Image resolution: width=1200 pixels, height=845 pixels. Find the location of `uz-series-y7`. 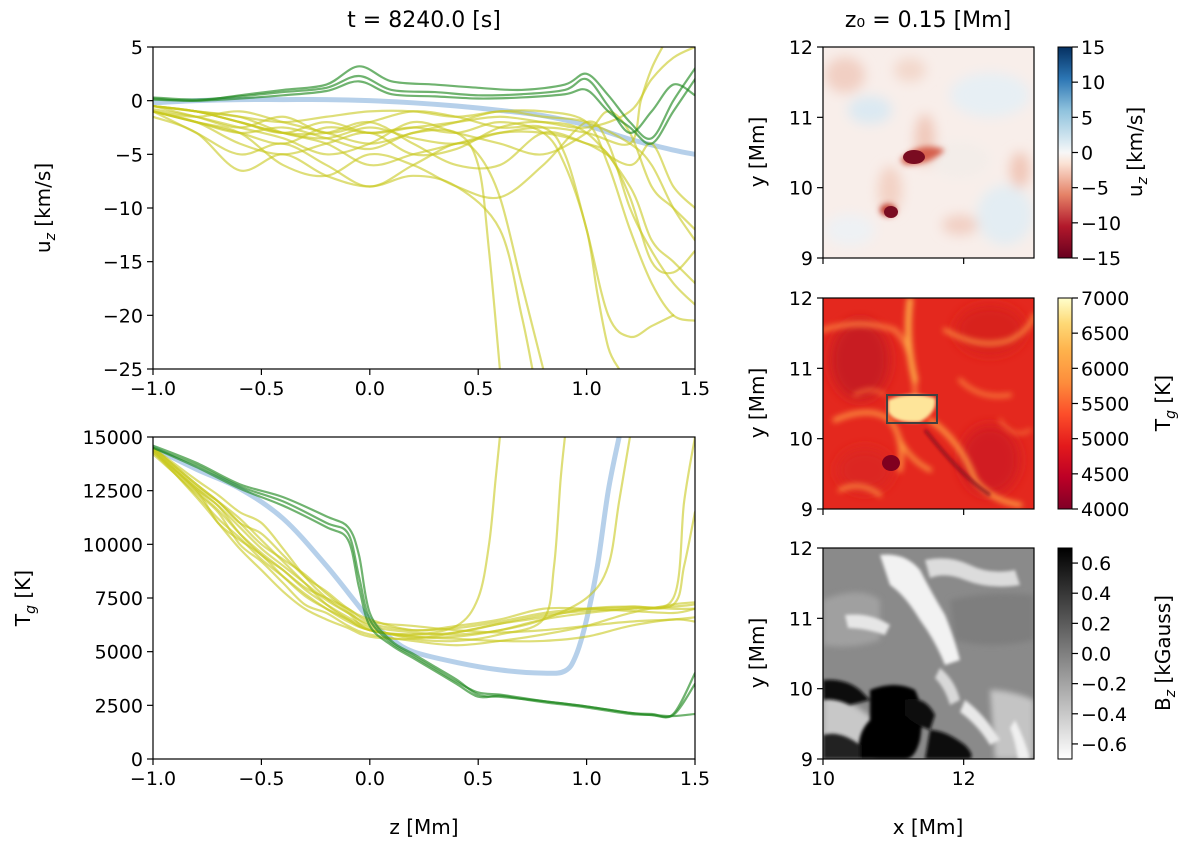

uz-series-y7 is located at coordinates (424, 197).